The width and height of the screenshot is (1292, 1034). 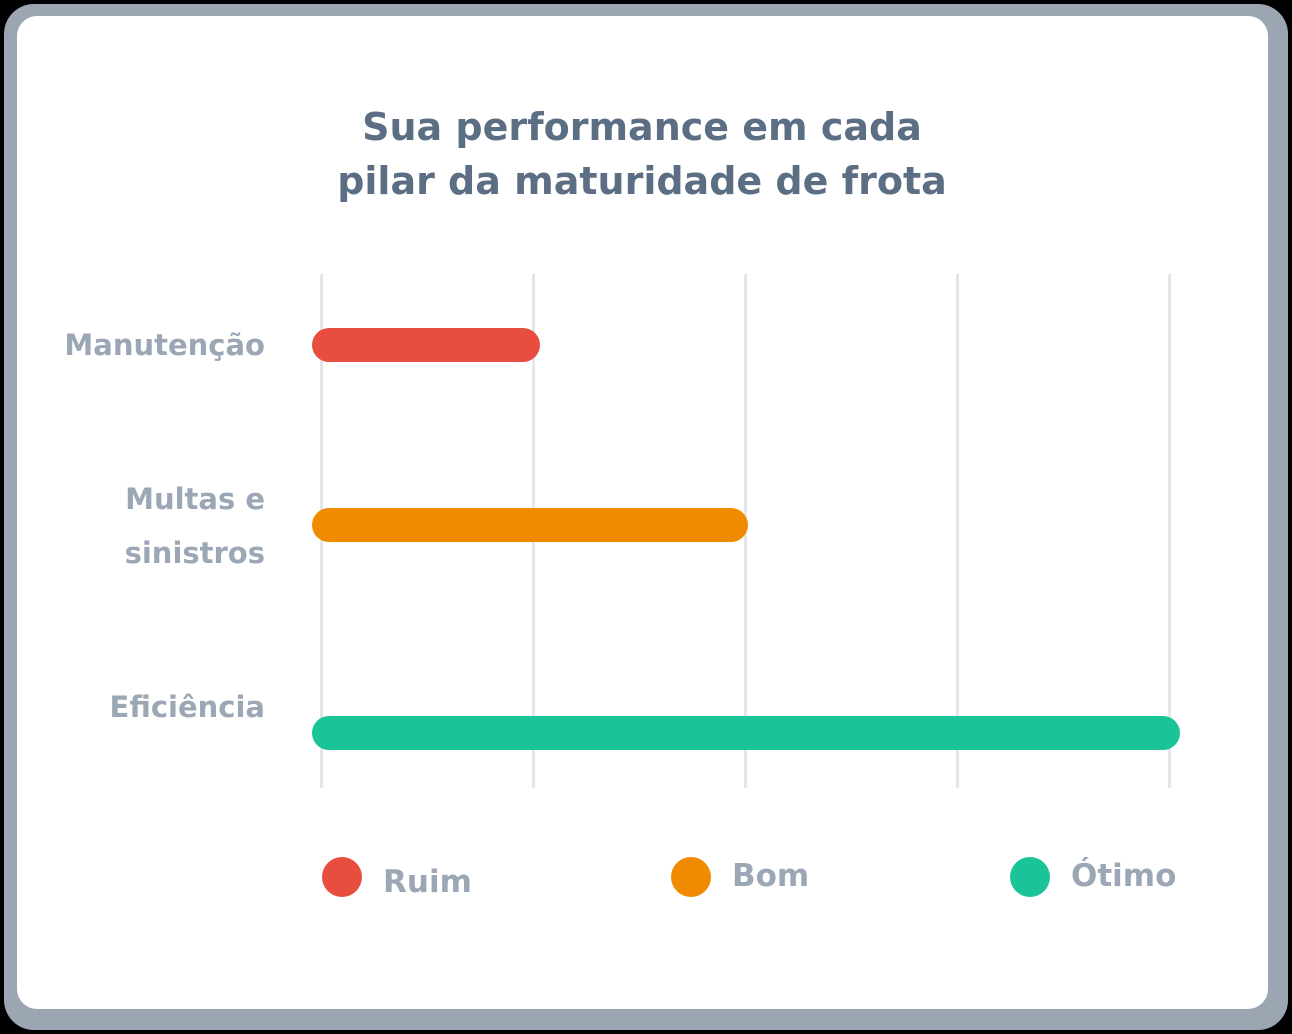 I want to click on legend-label-ruim: Ruim, so click(x=427, y=882).